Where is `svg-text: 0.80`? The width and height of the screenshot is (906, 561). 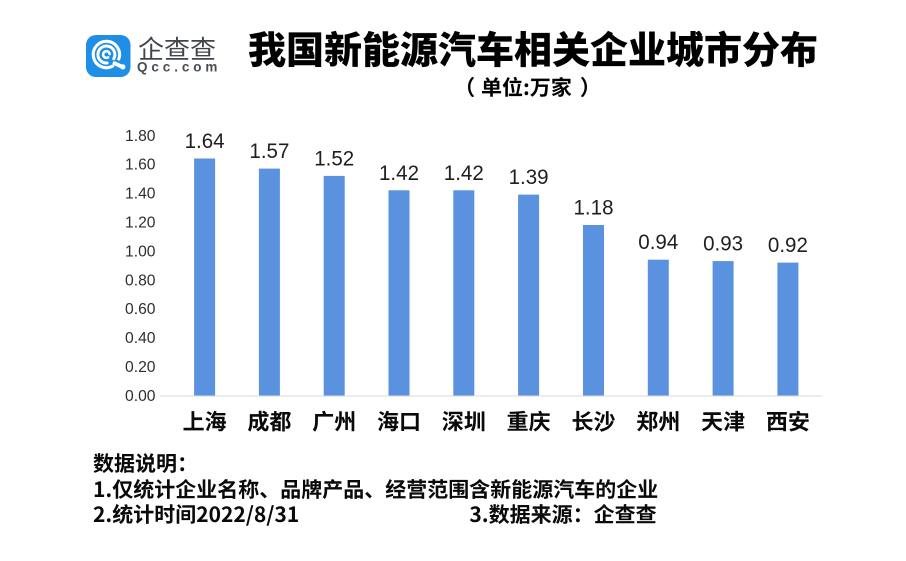
svg-text: 0.80 is located at coordinates (140, 280).